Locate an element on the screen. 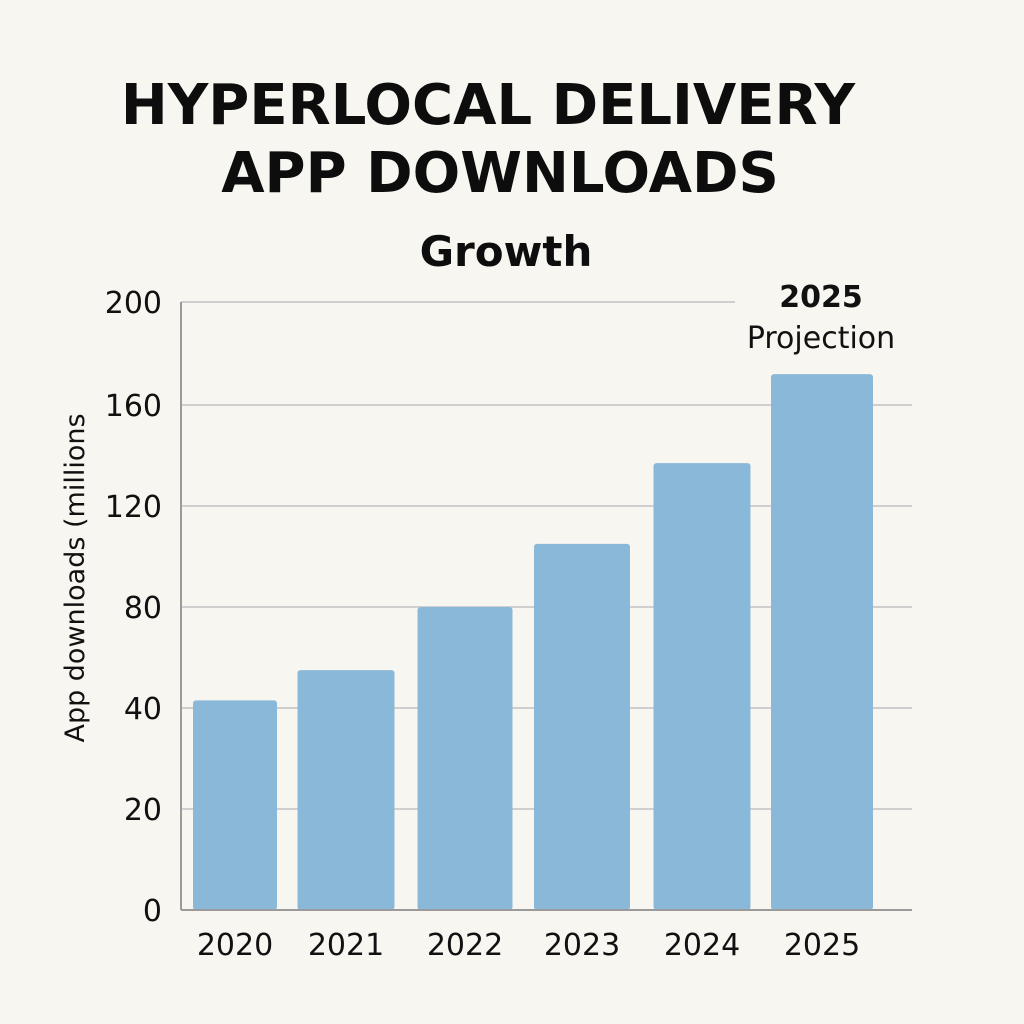  x-tick-2021: 2021 is located at coordinates (346, 945).